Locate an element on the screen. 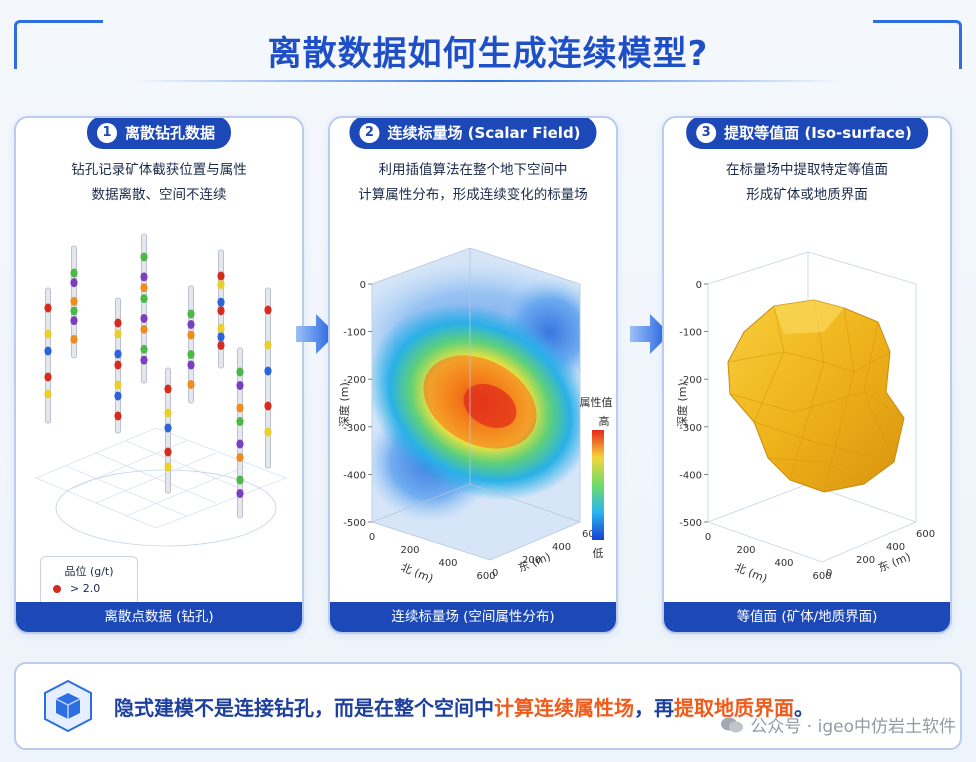 The image size is (976, 762). arrow-right-icon is located at coordinates (650, 334).